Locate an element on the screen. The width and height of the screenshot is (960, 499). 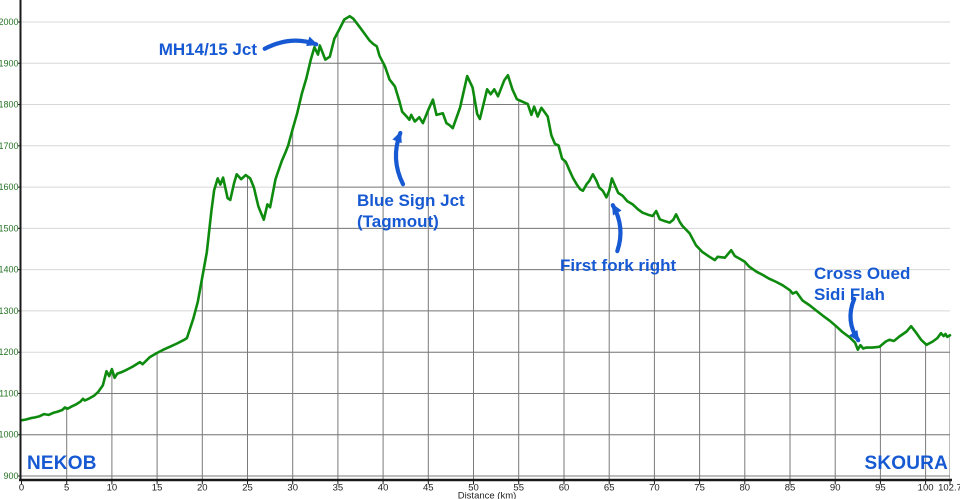
y-tick-label: 1400 is located at coordinates (9, 270).